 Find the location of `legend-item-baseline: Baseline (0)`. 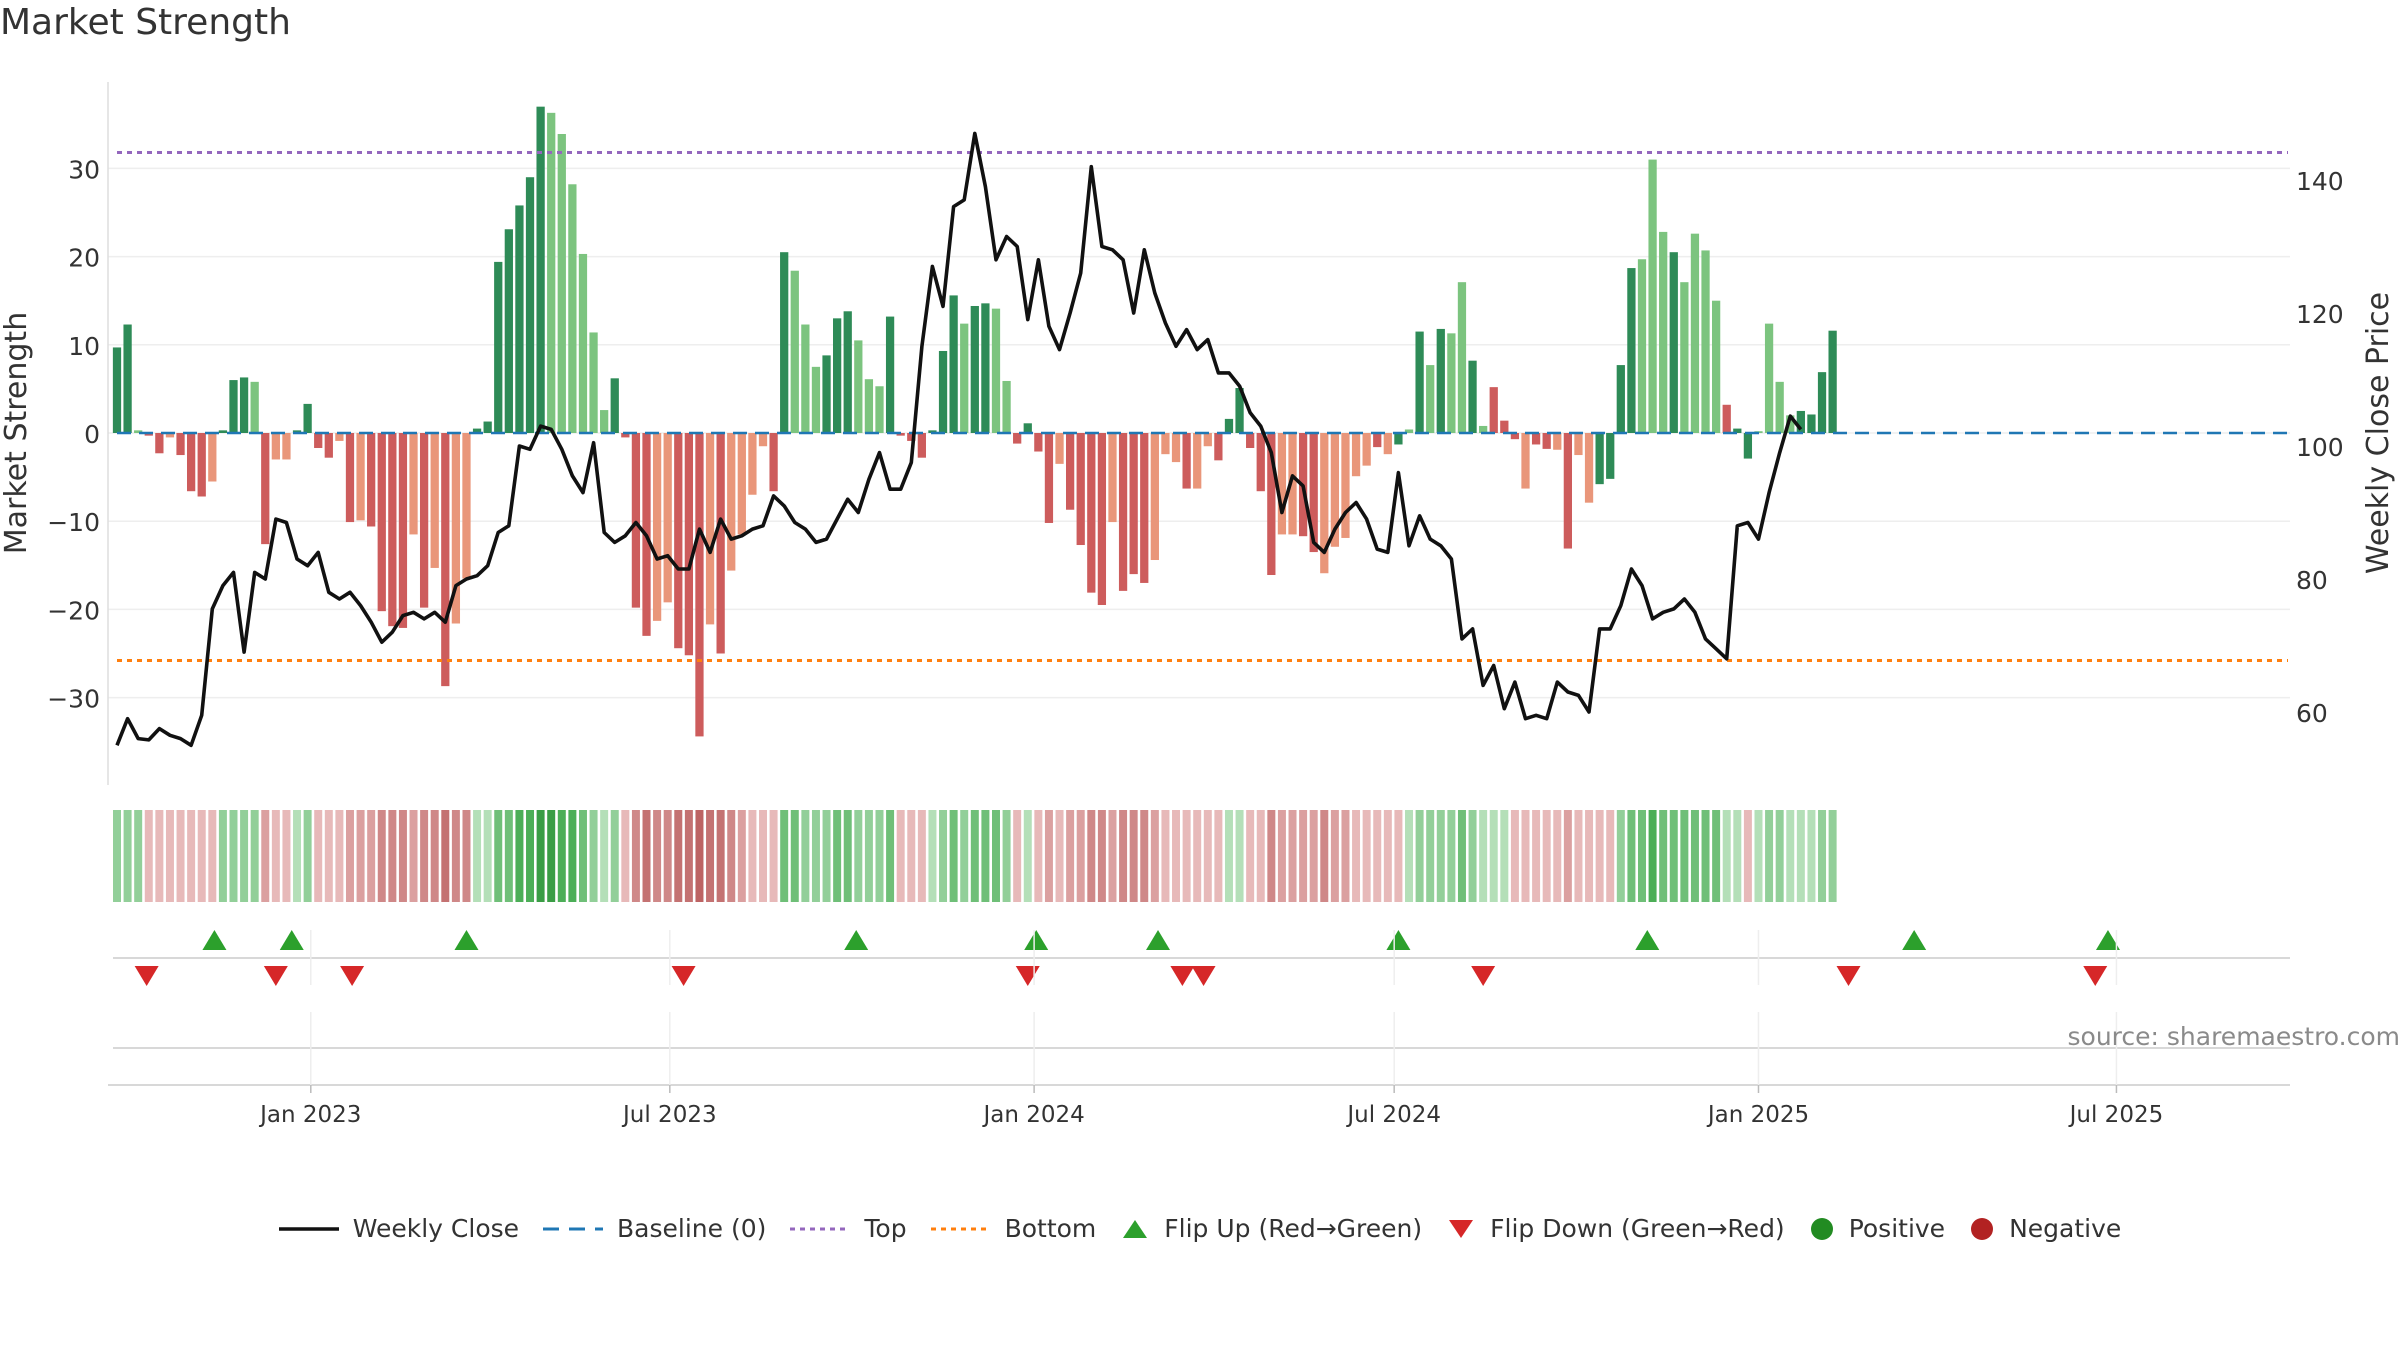

legend-item-baseline: Baseline (0) is located at coordinates (654, 1228).